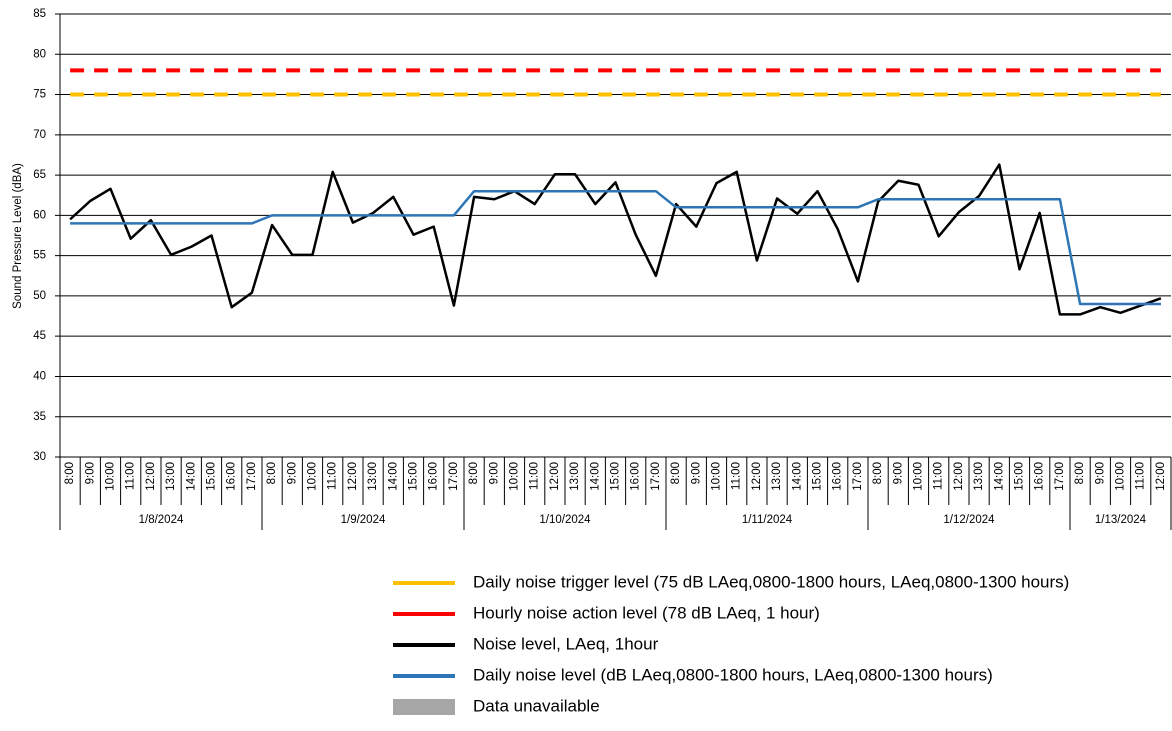  Describe the element at coordinates (18, 236) in the screenshot. I see `y-axis-title: Sound Pressure Level (dBA)` at that location.